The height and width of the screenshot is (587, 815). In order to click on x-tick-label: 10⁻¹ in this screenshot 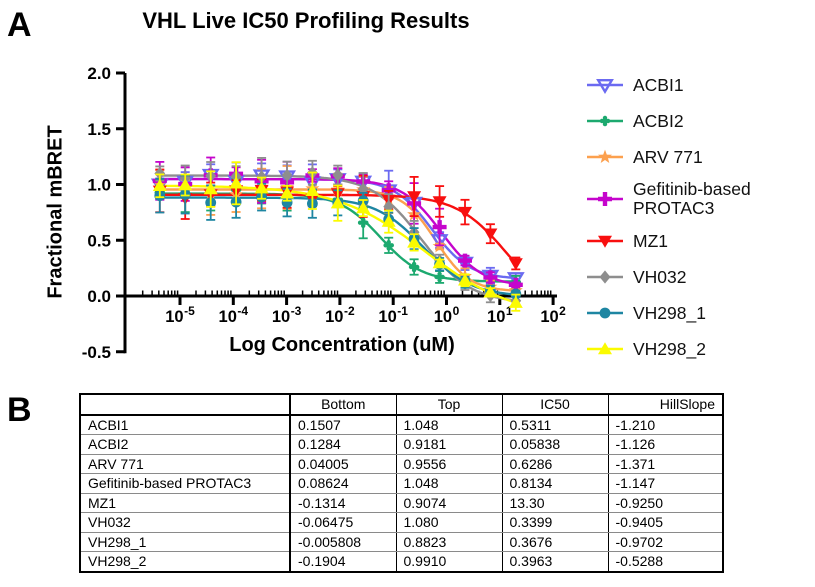, I will do `click(393, 315)`.